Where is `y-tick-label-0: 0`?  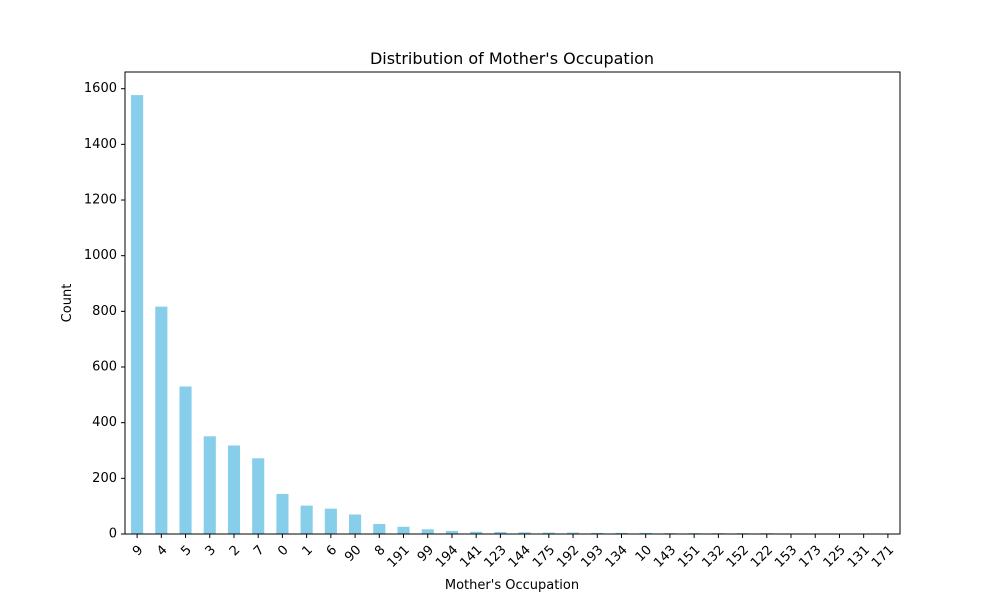 y-tick-label-0: 0 is located at coordinates (113, 534).